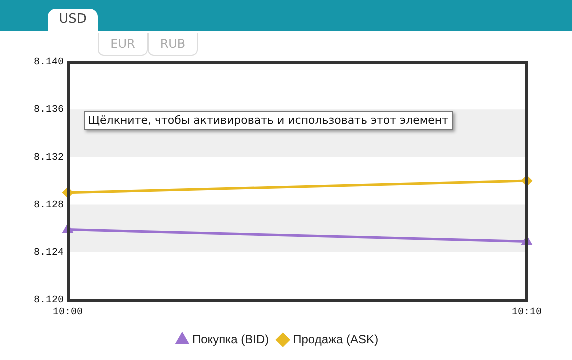 The image size is (572, 360). I want to click on x-tick-label: 10:00, so click(68, 313).